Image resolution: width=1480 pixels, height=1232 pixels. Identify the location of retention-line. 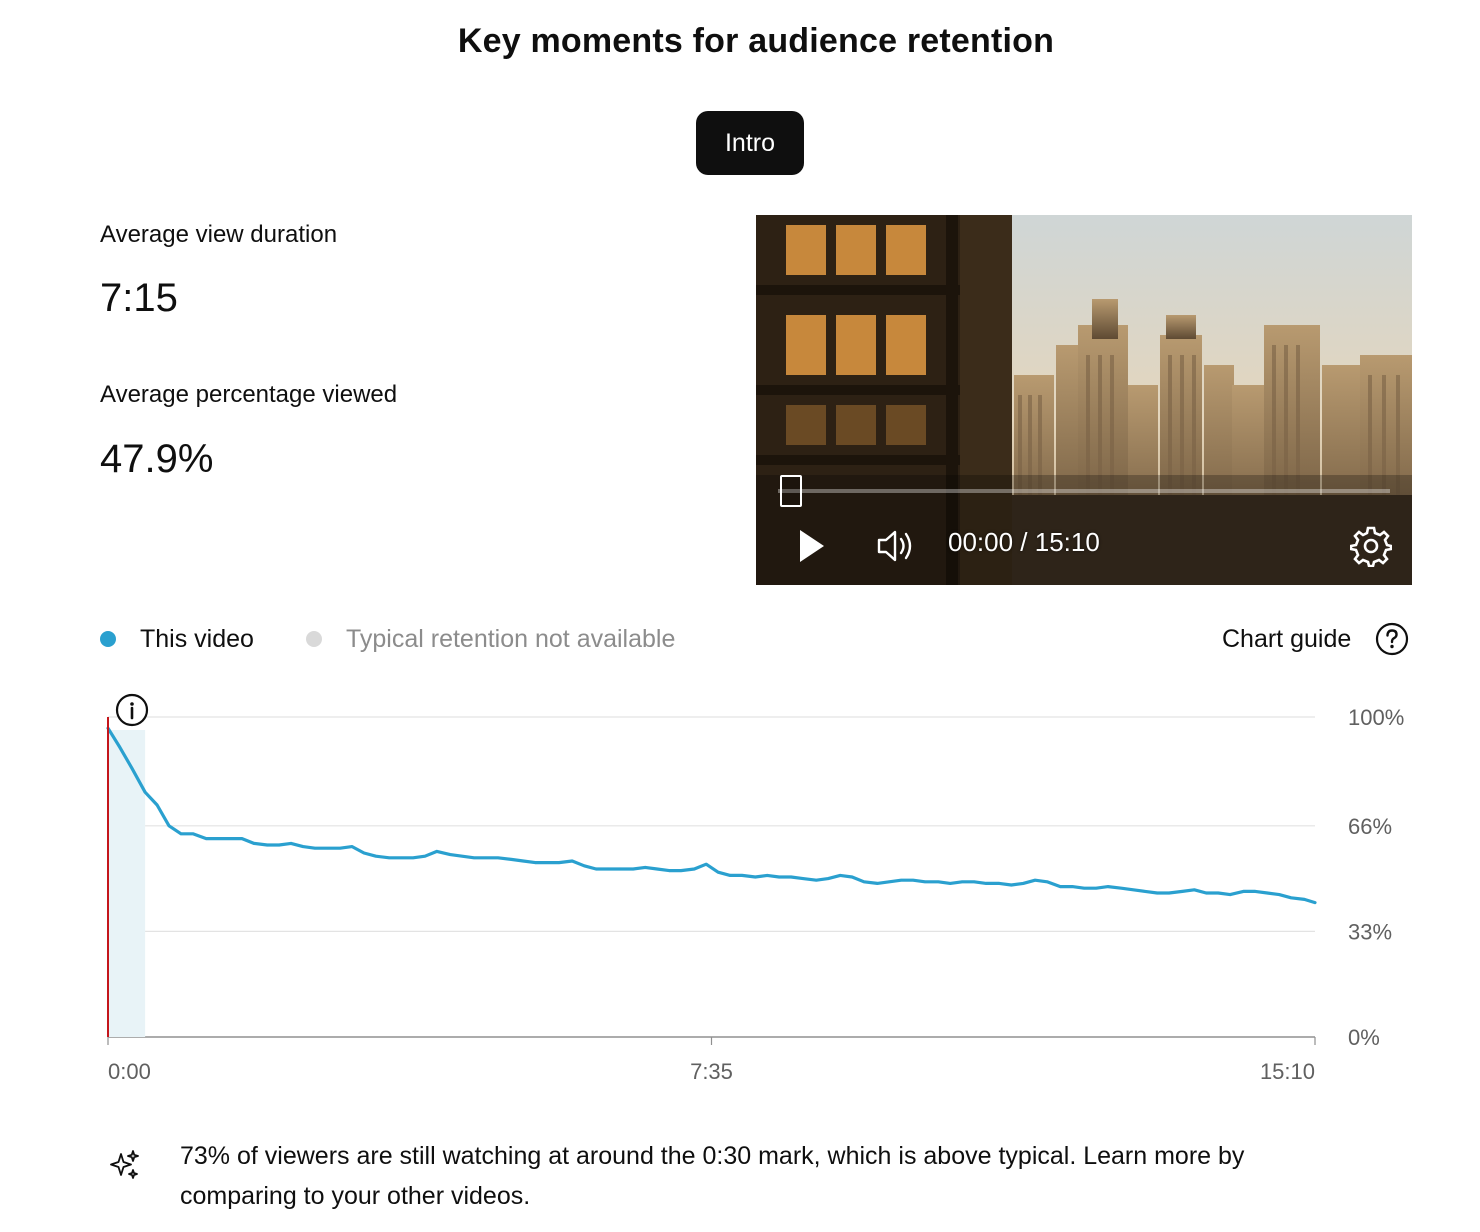
(711, 815).